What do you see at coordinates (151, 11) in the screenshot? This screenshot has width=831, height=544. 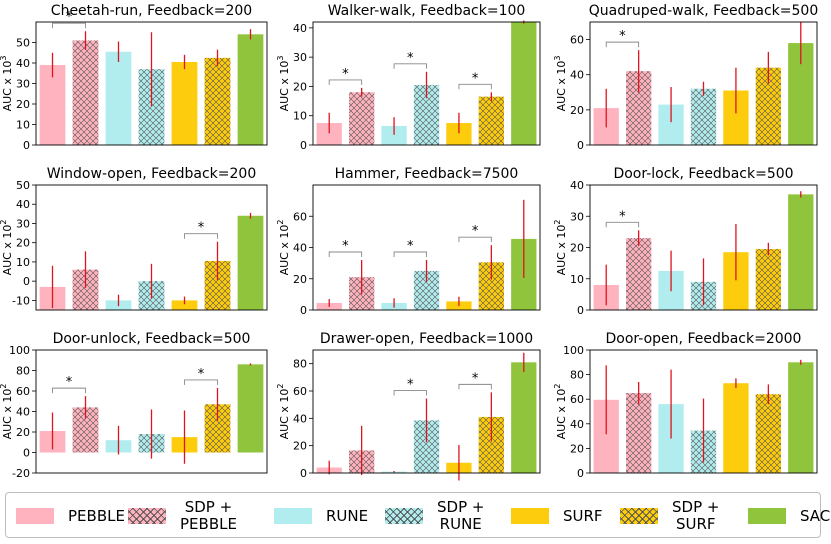 I see `chart-title: Cheetah-run, Feedback=200` at bounding box center [151, 11].